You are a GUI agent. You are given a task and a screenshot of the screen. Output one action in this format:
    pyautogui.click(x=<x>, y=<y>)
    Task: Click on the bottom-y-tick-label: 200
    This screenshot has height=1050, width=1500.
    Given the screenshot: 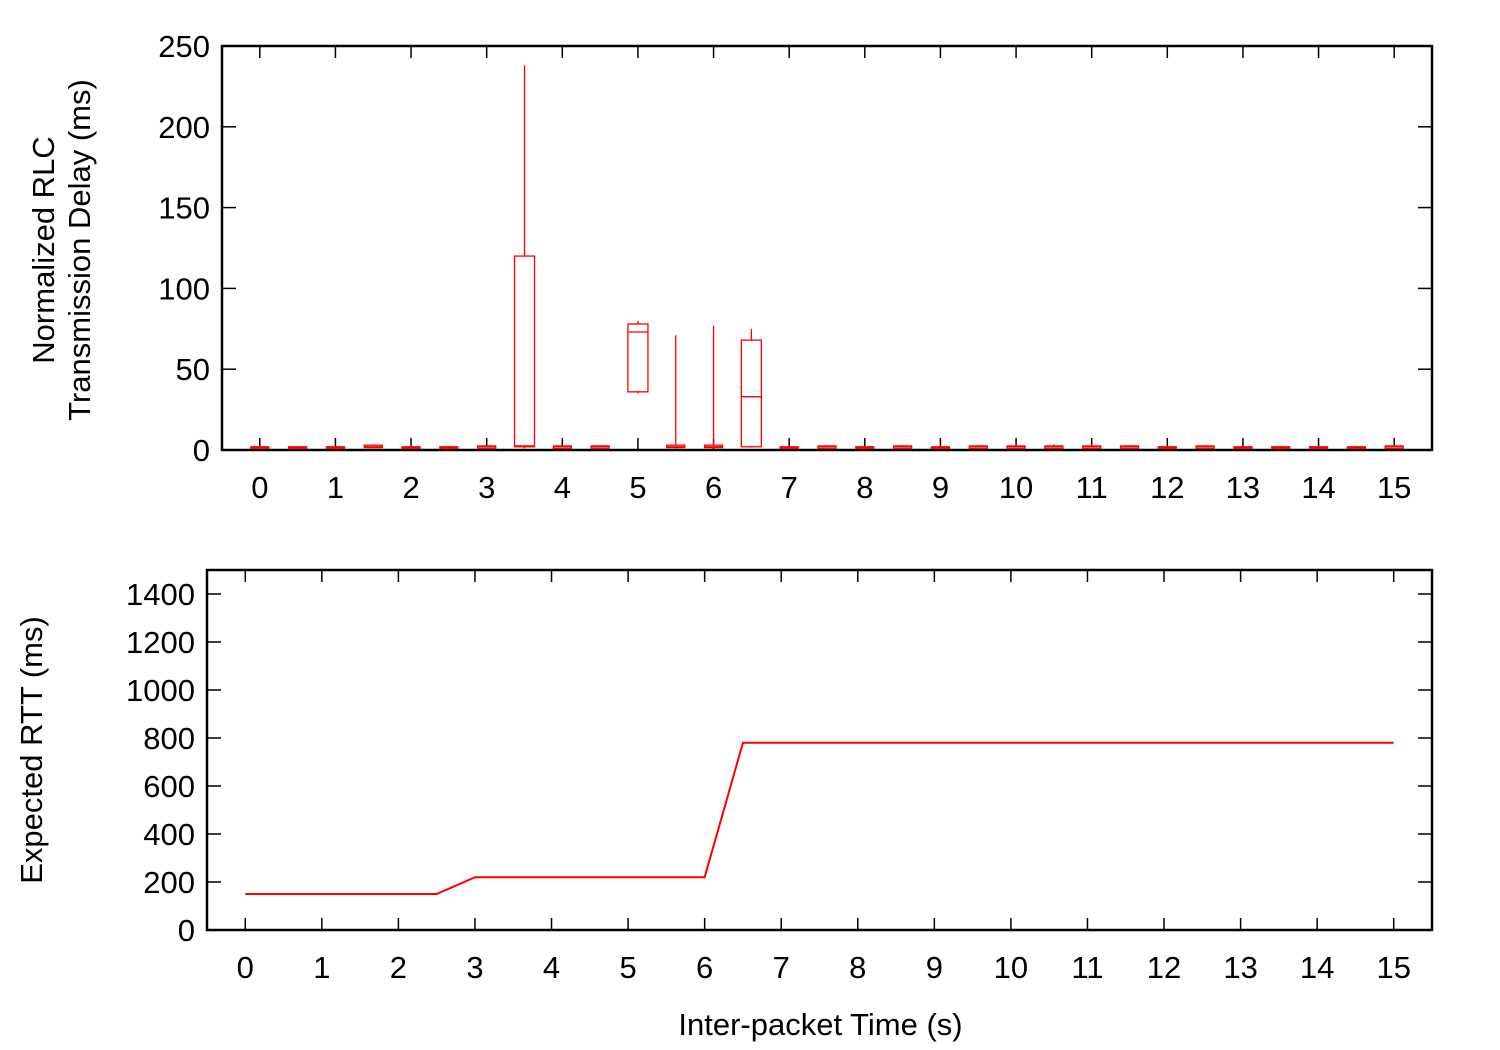 What is the action you would take?
    pyautogui.click(x=169, y=882)
    